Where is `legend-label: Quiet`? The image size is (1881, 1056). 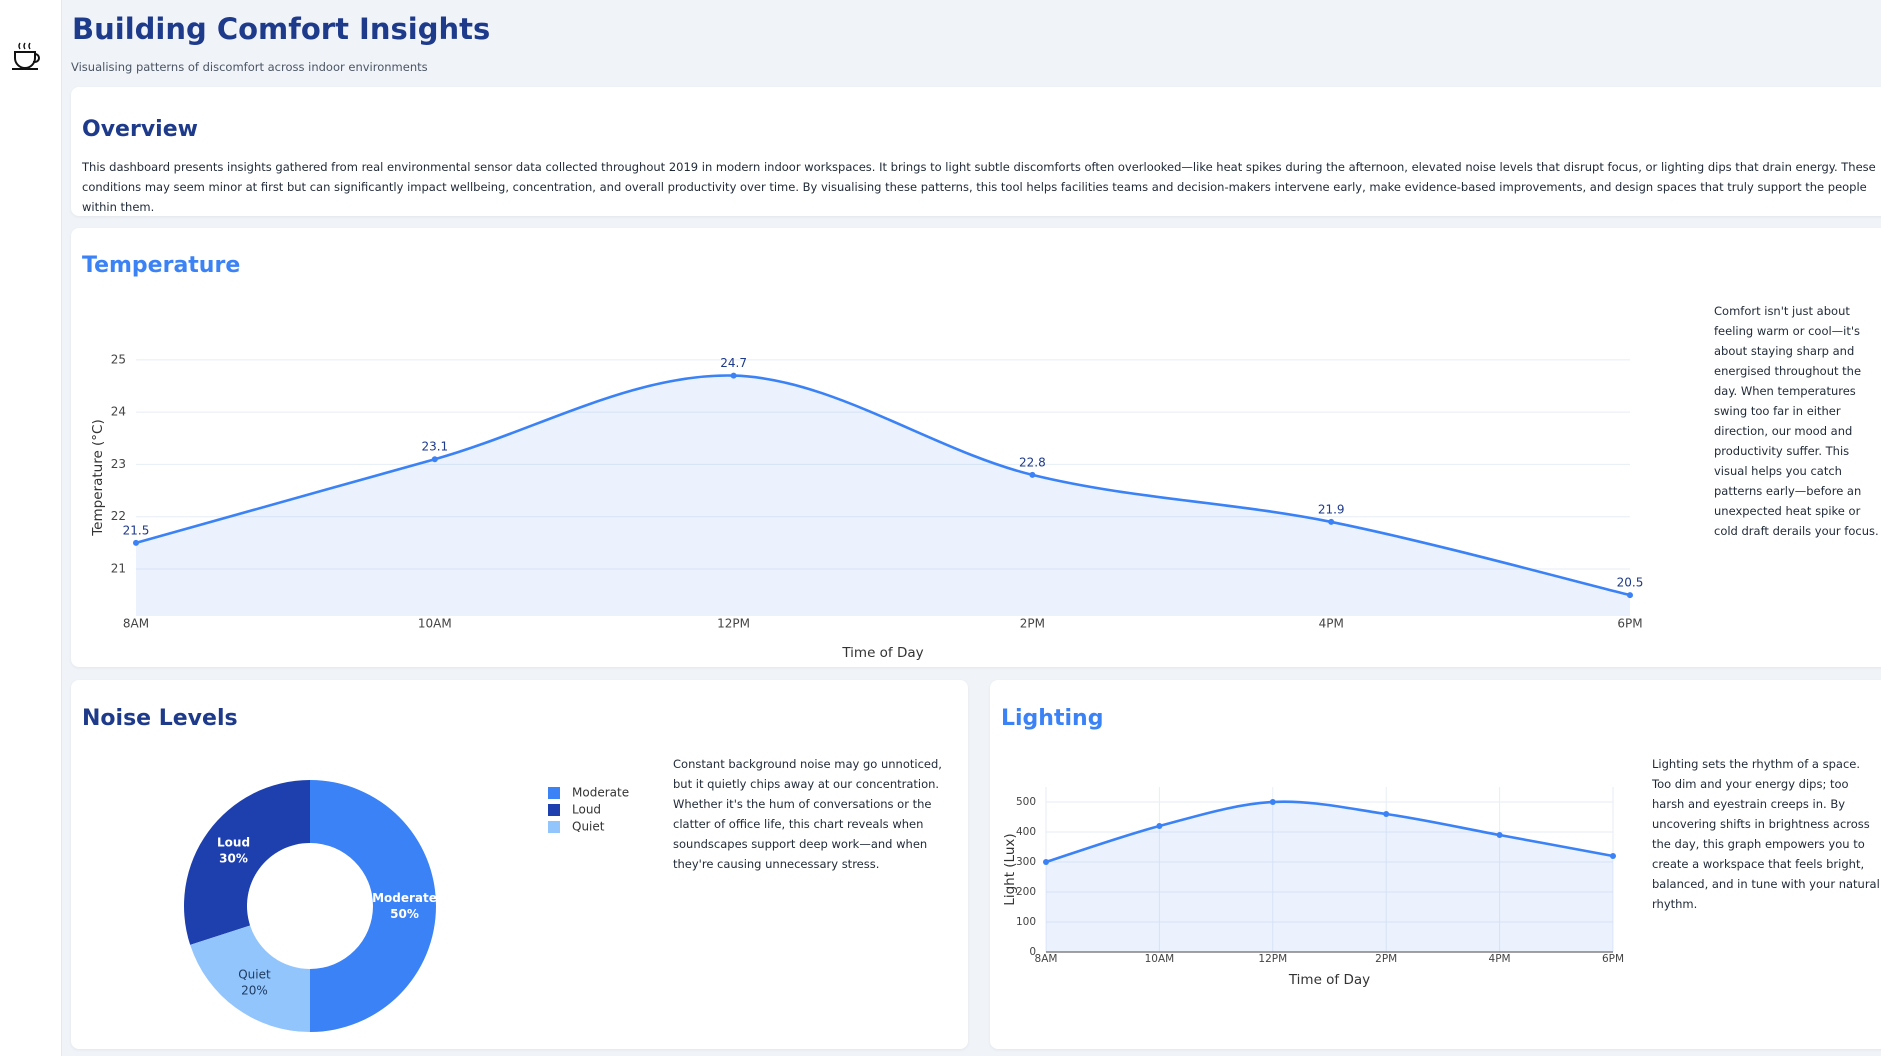
legend-label: Quiet is located at coordinates (588, 827).